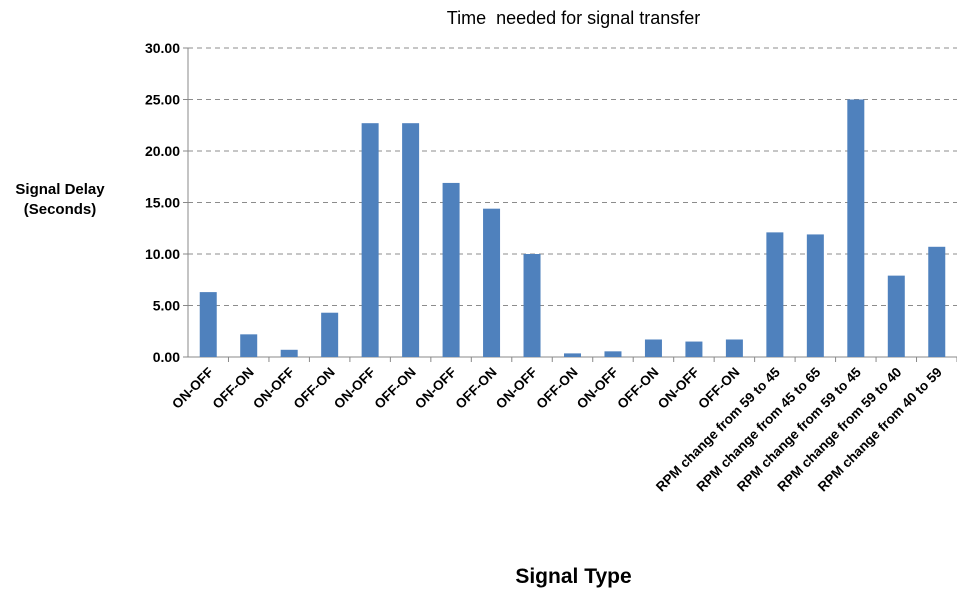  I want to click on y-tick-label: 25.00, so click(162, 100).